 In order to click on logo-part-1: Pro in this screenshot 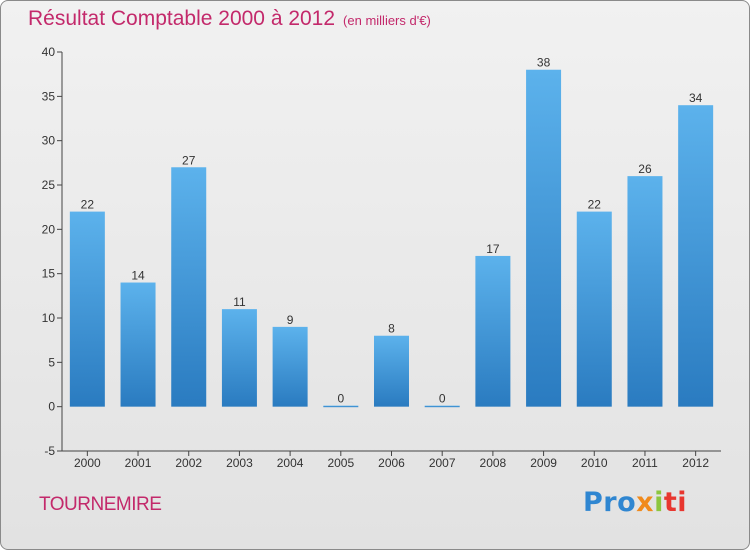, I will do `click(610, 502)`.